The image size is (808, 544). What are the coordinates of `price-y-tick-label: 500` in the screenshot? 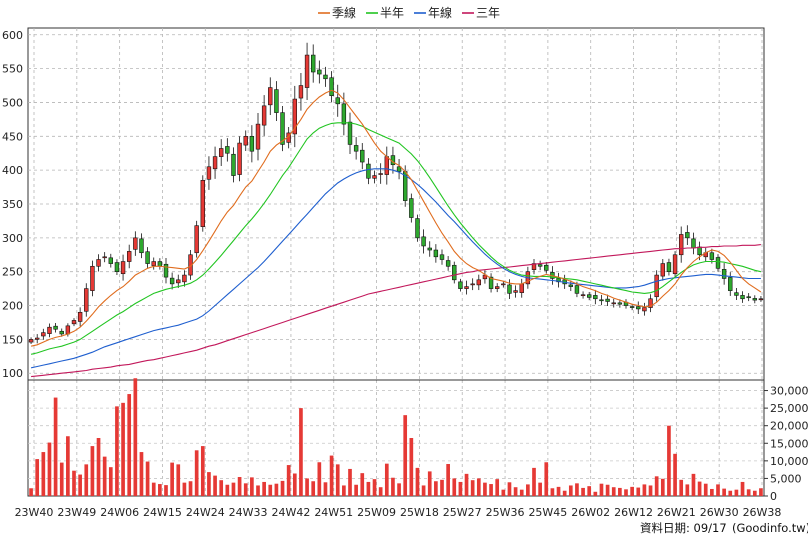 It's located at (12, 102).